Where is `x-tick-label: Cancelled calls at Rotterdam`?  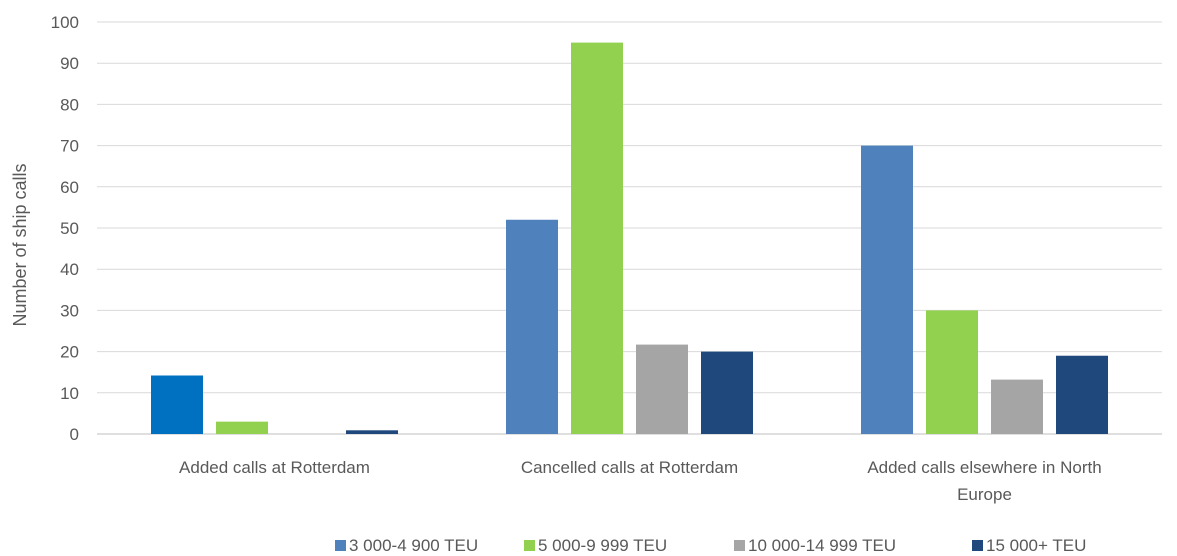
x-tick-label: Cancelled calls at Rotterdam is located at coordinates (629, 467).